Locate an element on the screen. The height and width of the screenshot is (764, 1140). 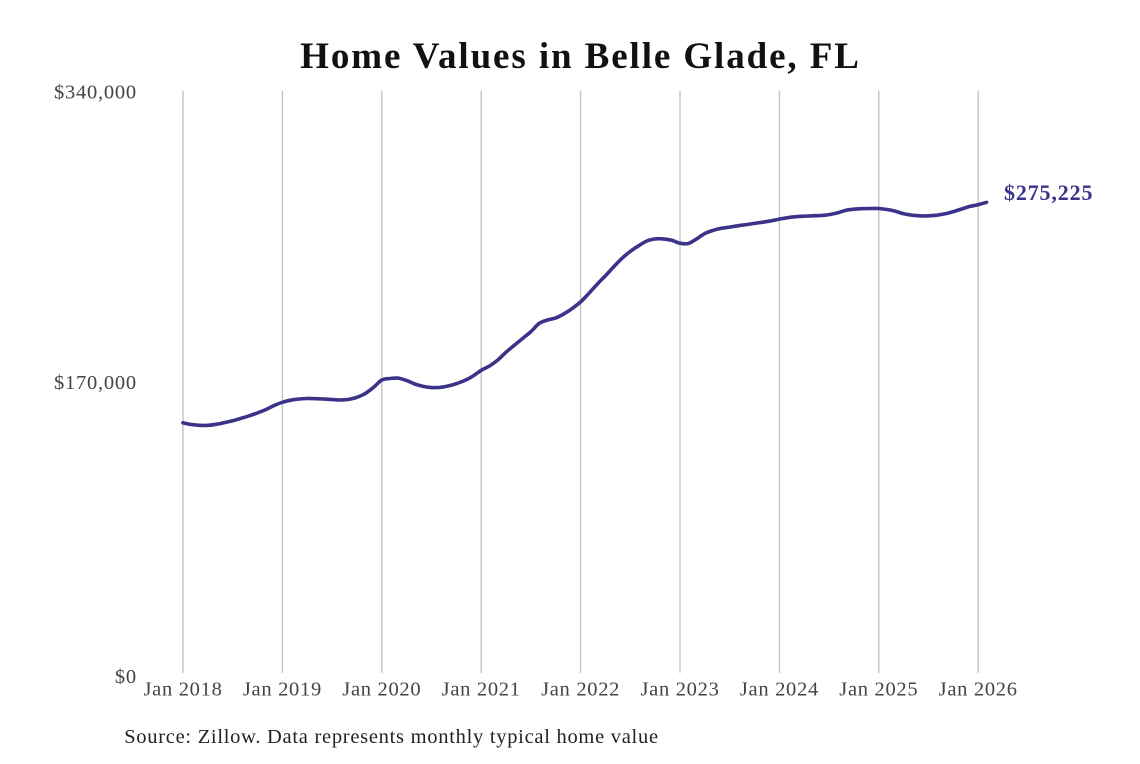
svg-text: Jan 2021 is located at coordinates (481, 690).